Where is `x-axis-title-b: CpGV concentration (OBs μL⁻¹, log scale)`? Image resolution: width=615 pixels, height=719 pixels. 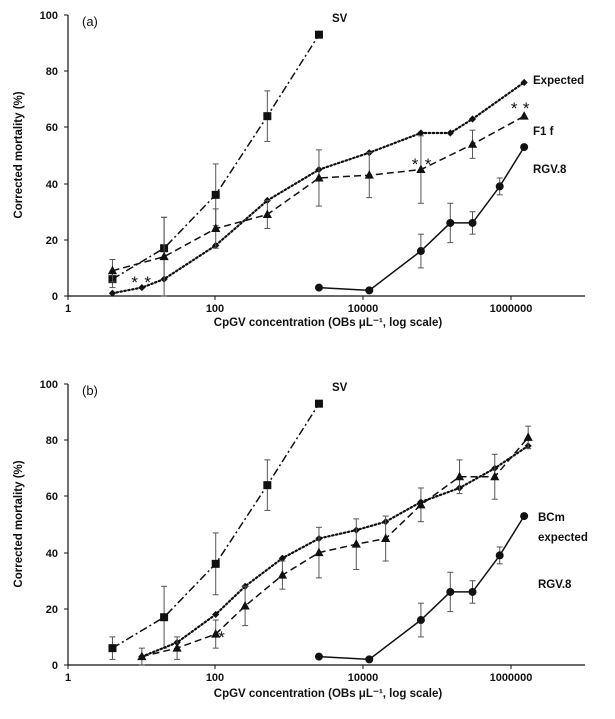 x-axis-title-b: CpGV concentration (OBs μL⁻¹, log scale) is located at coordinates (328, 694).